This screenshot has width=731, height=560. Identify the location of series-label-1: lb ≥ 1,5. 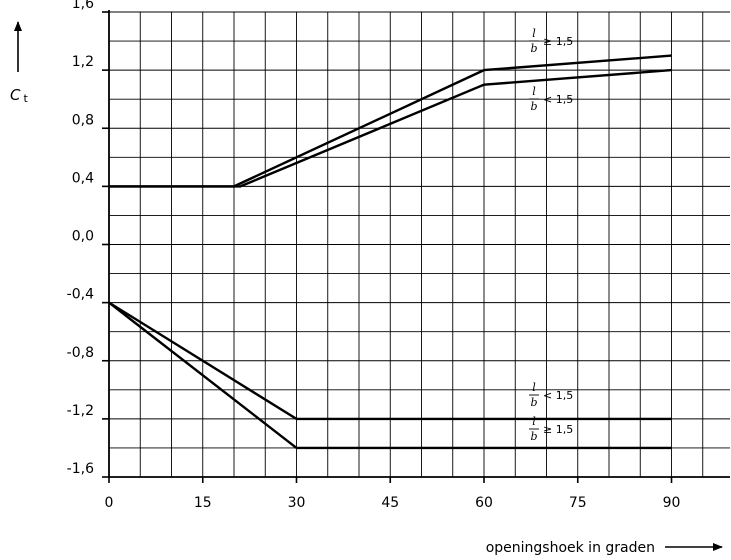
(551, 41).